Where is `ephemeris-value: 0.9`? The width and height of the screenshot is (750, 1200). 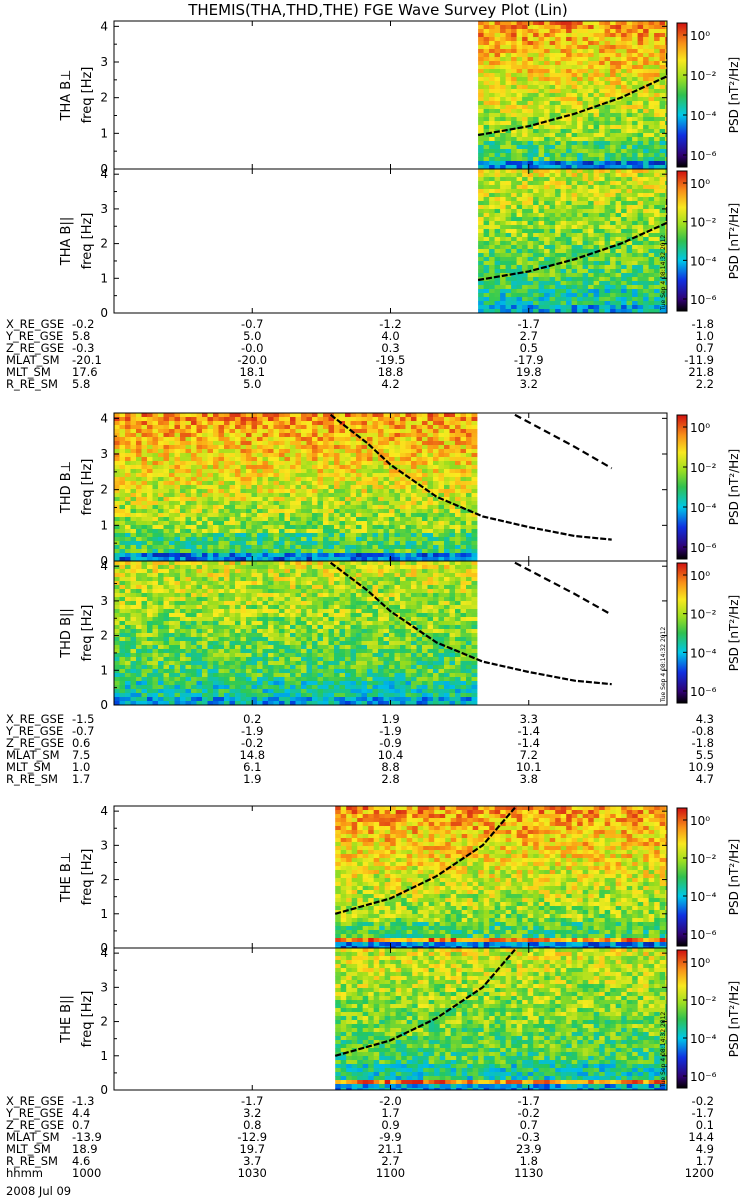 ephemeris-value: 0.9 is located at coordinates (390, 1125).